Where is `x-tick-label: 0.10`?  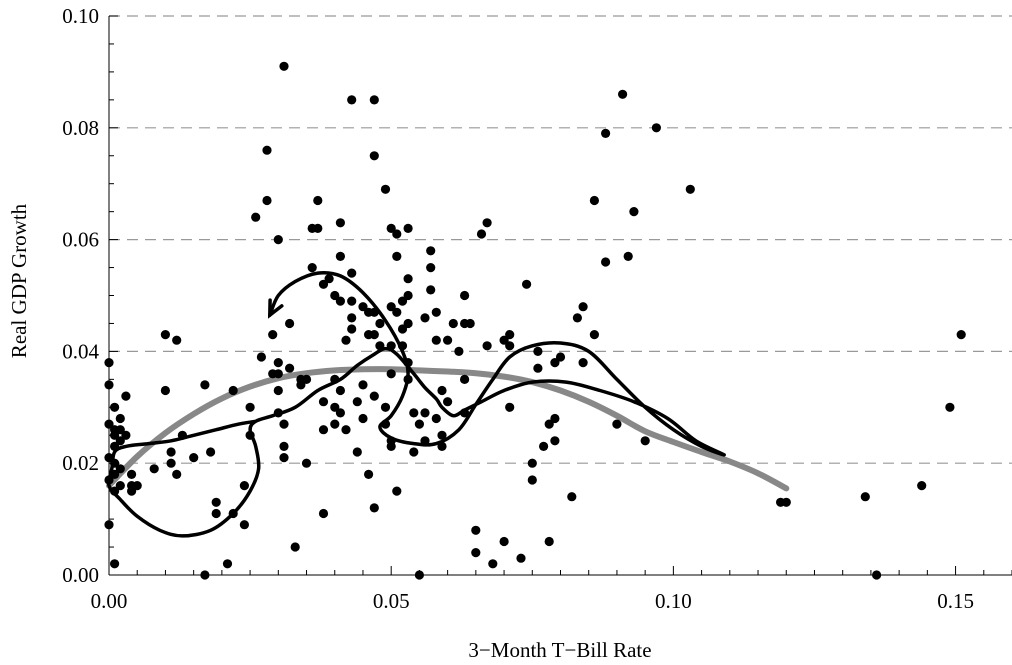
x-tick-label: 0.10 is located at coordinates (673, 601).